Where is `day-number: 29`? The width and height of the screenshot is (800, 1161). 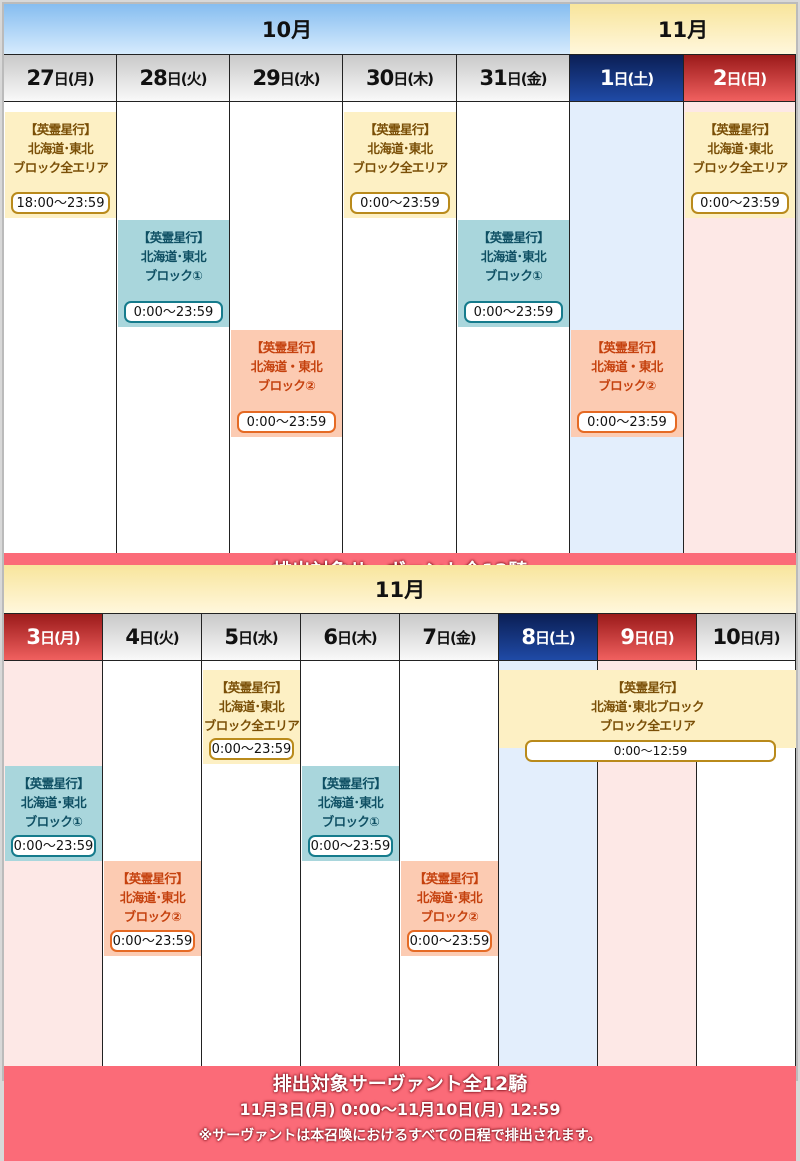
day-number: 29 is located at coordinates (266, 78).